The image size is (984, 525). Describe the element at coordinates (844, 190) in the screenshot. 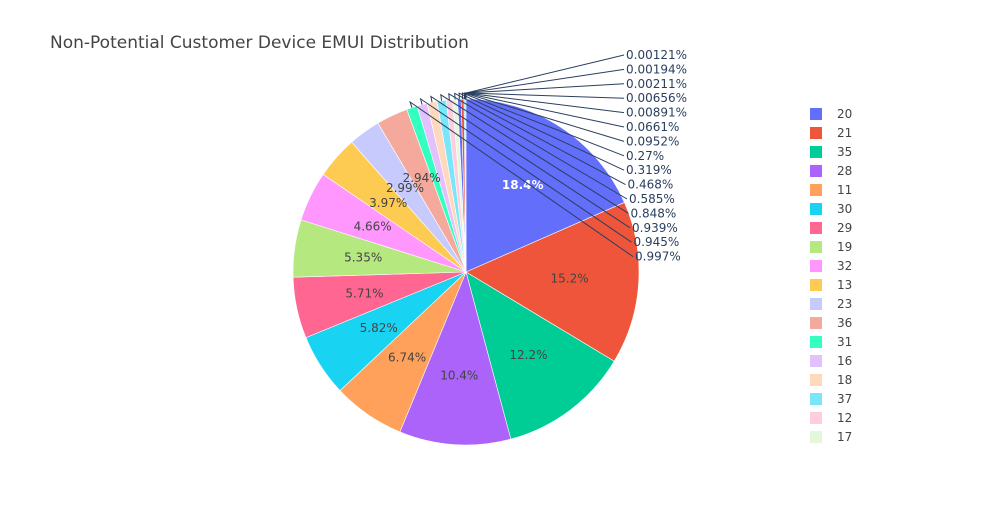

I see `legend-label: 11` at that location.